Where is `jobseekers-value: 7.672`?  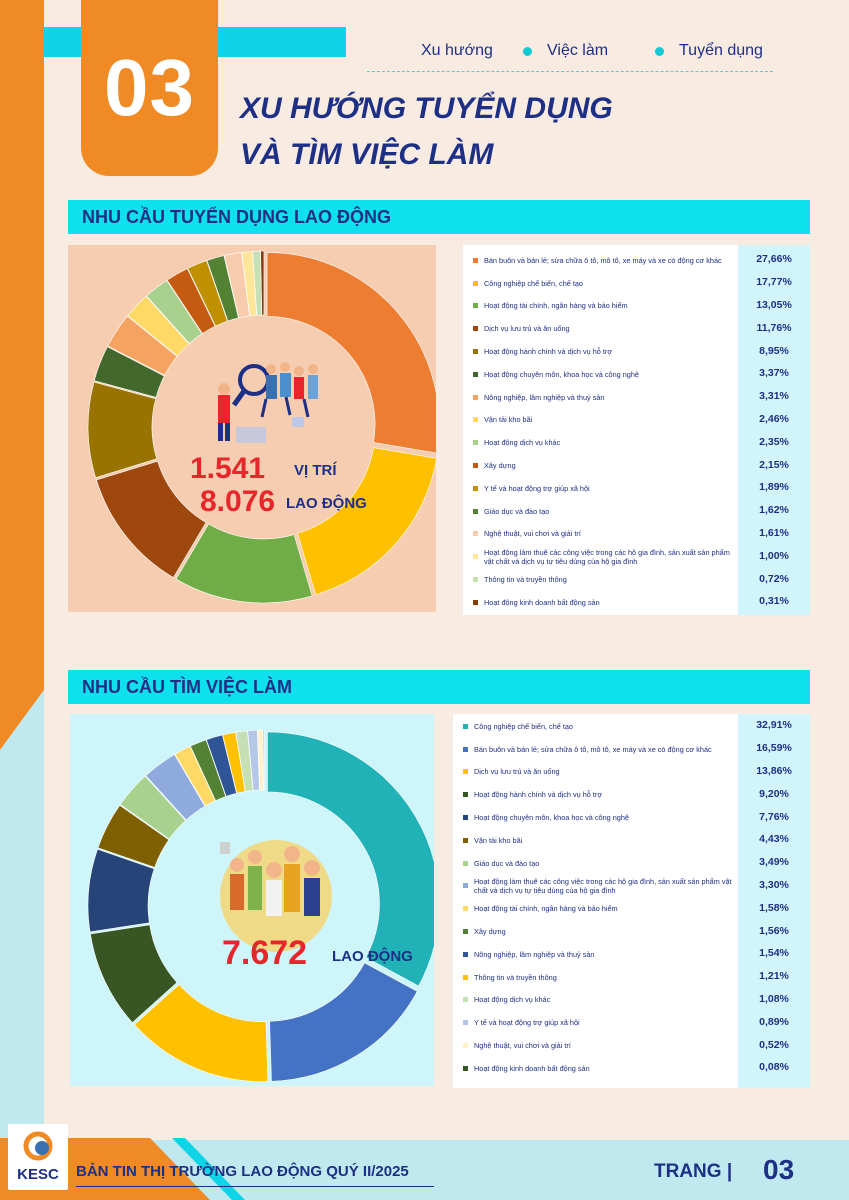
jobseekers-value: 7.672 is located at coordinates (265, 953).